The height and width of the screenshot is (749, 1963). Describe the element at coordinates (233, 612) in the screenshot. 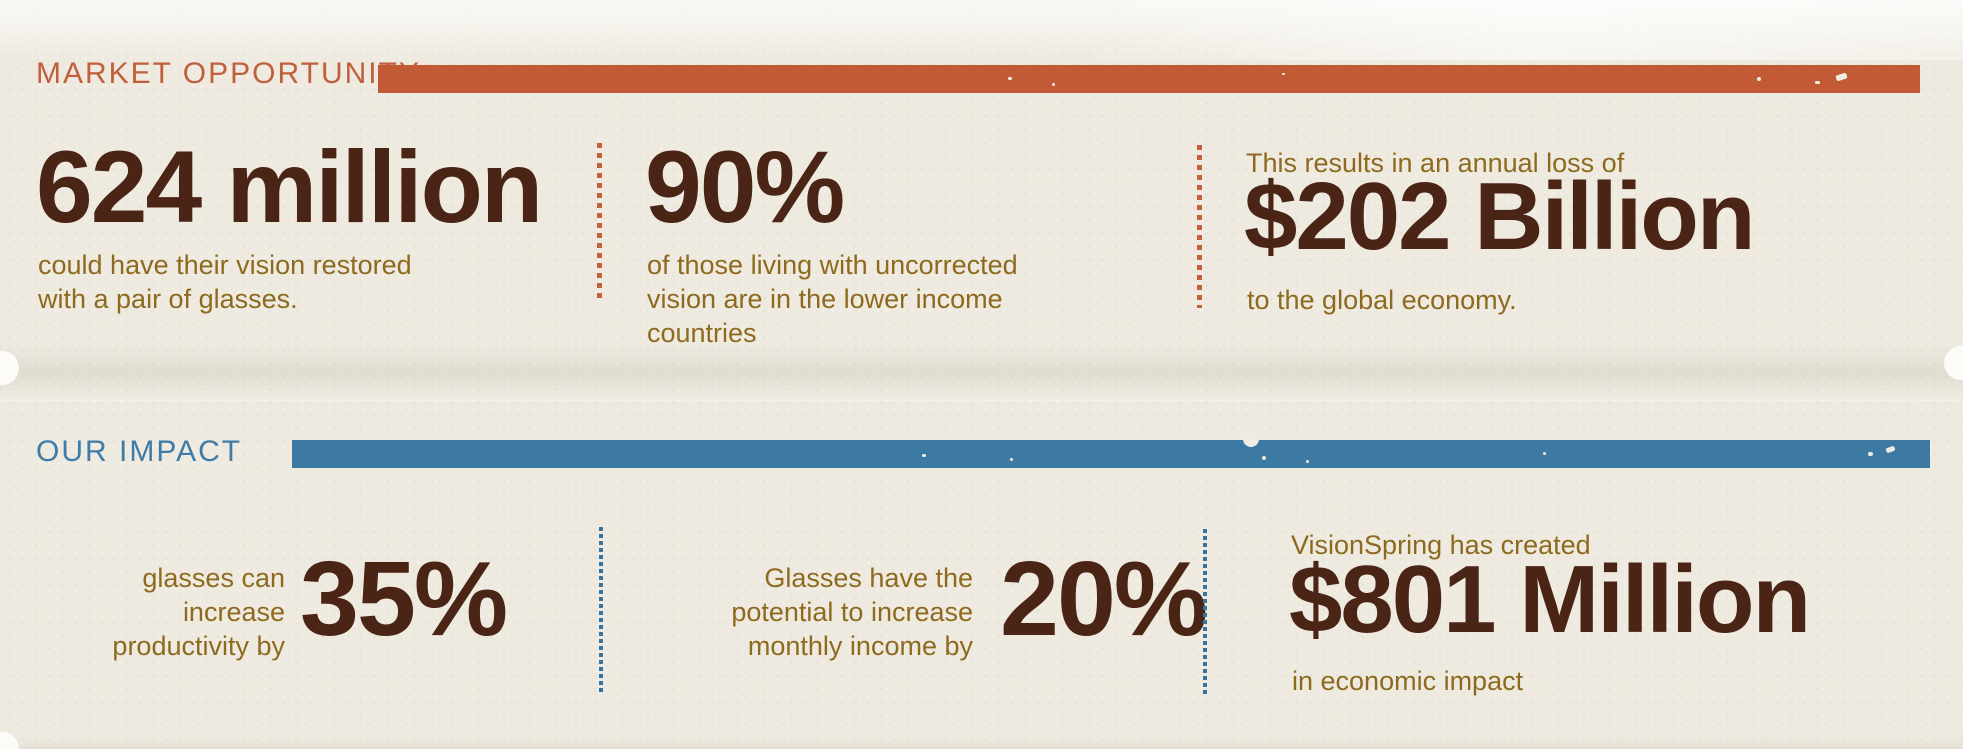

I see `lead-line: increase` at that location.